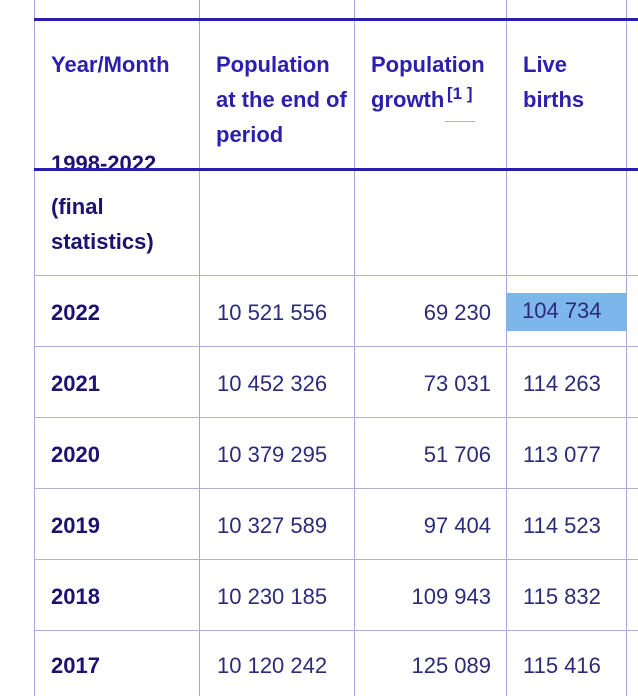 The height and width of the screenshot is (696, 638). What do you see at coordinates (562, 525) in the screenshot?
I see `births-value: 114 523` at bounding box center [562, 525].